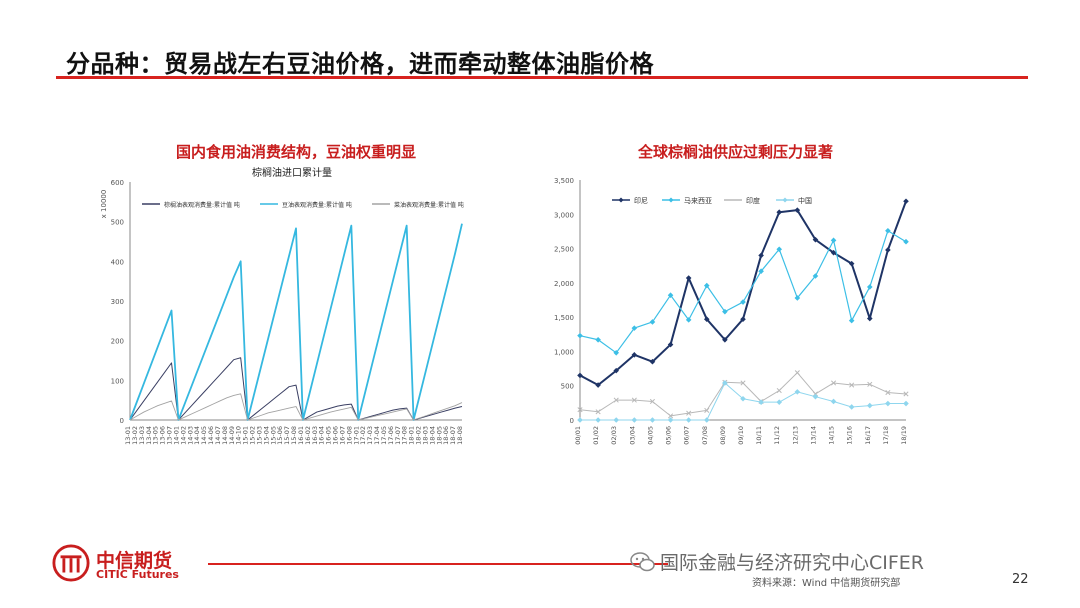  Describe the element at coordinates (826, 583) in the screenshot. I see `source-note: 资料来源：Wind 中信期货研究部` at that location.